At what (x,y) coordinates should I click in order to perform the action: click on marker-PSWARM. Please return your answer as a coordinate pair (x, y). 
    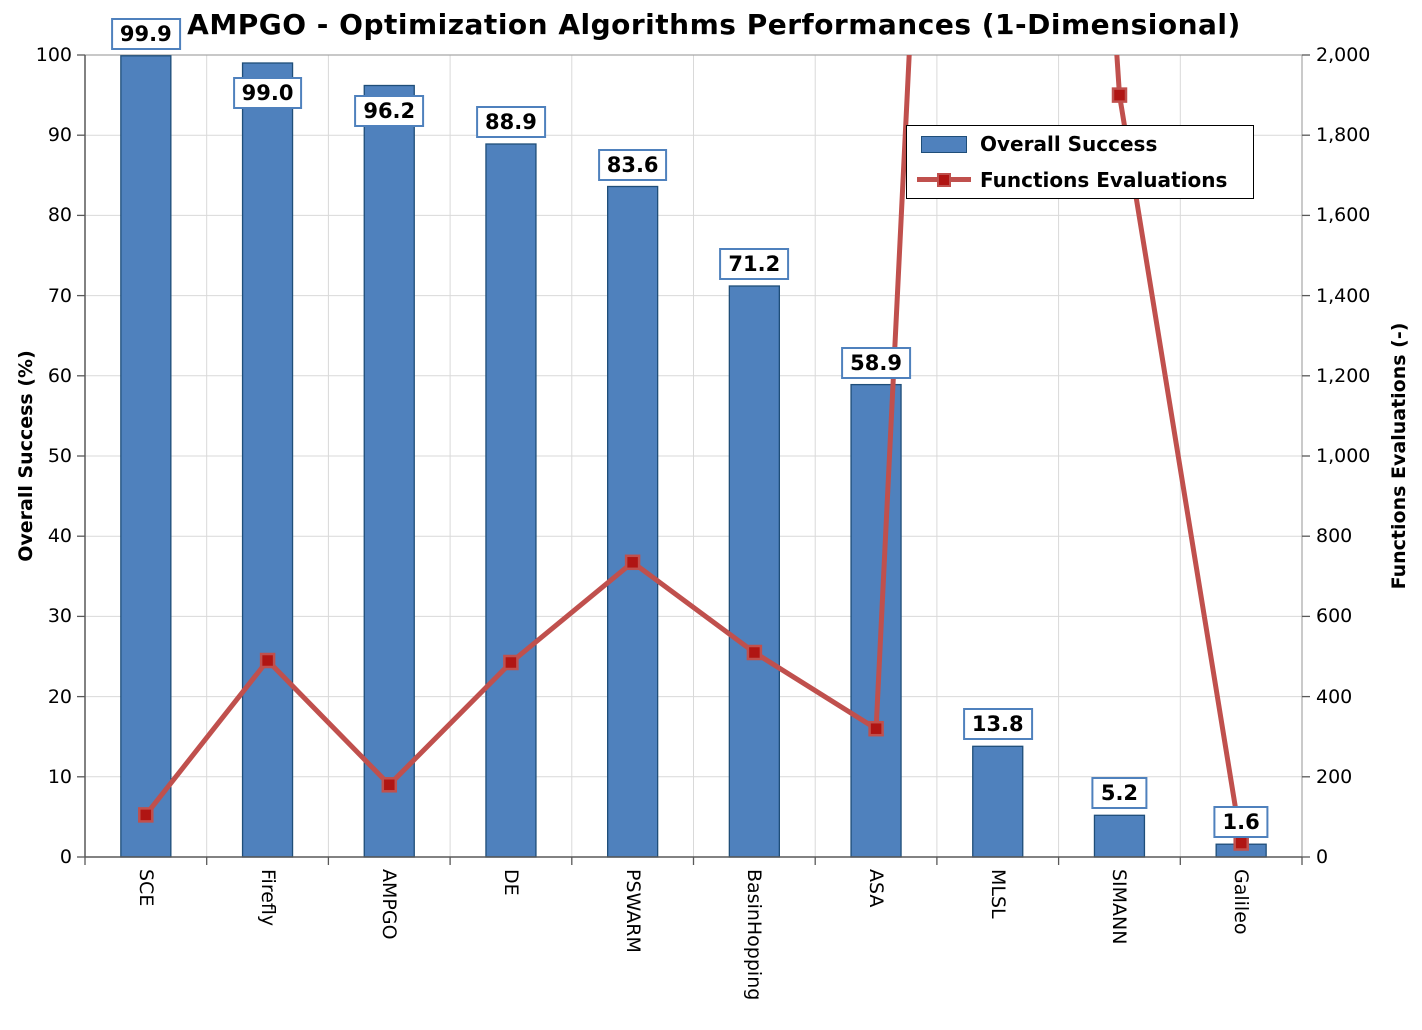
    Looking at the image, I should click on (632, 562).